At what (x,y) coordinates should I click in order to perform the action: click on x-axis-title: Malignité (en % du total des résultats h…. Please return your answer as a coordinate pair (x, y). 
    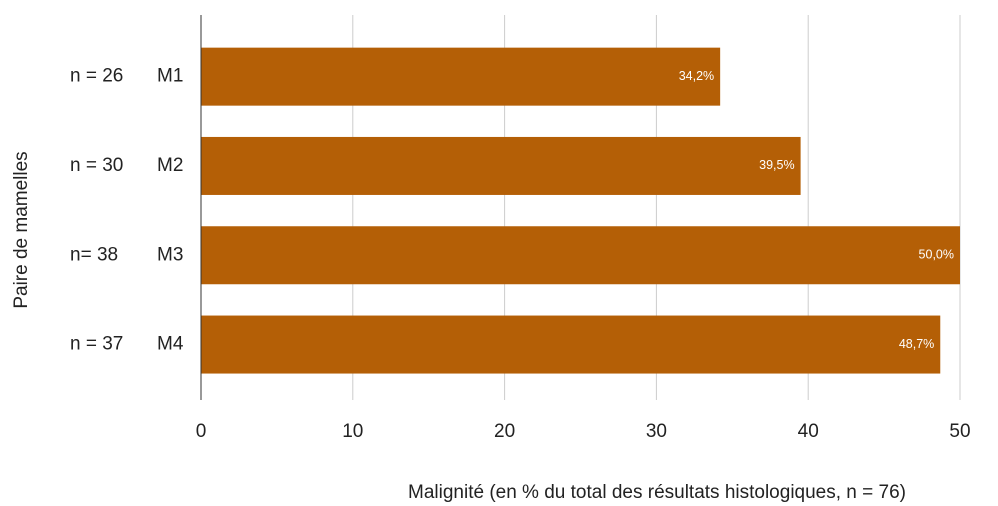
    Looking at the image, I should click on (657, 492).